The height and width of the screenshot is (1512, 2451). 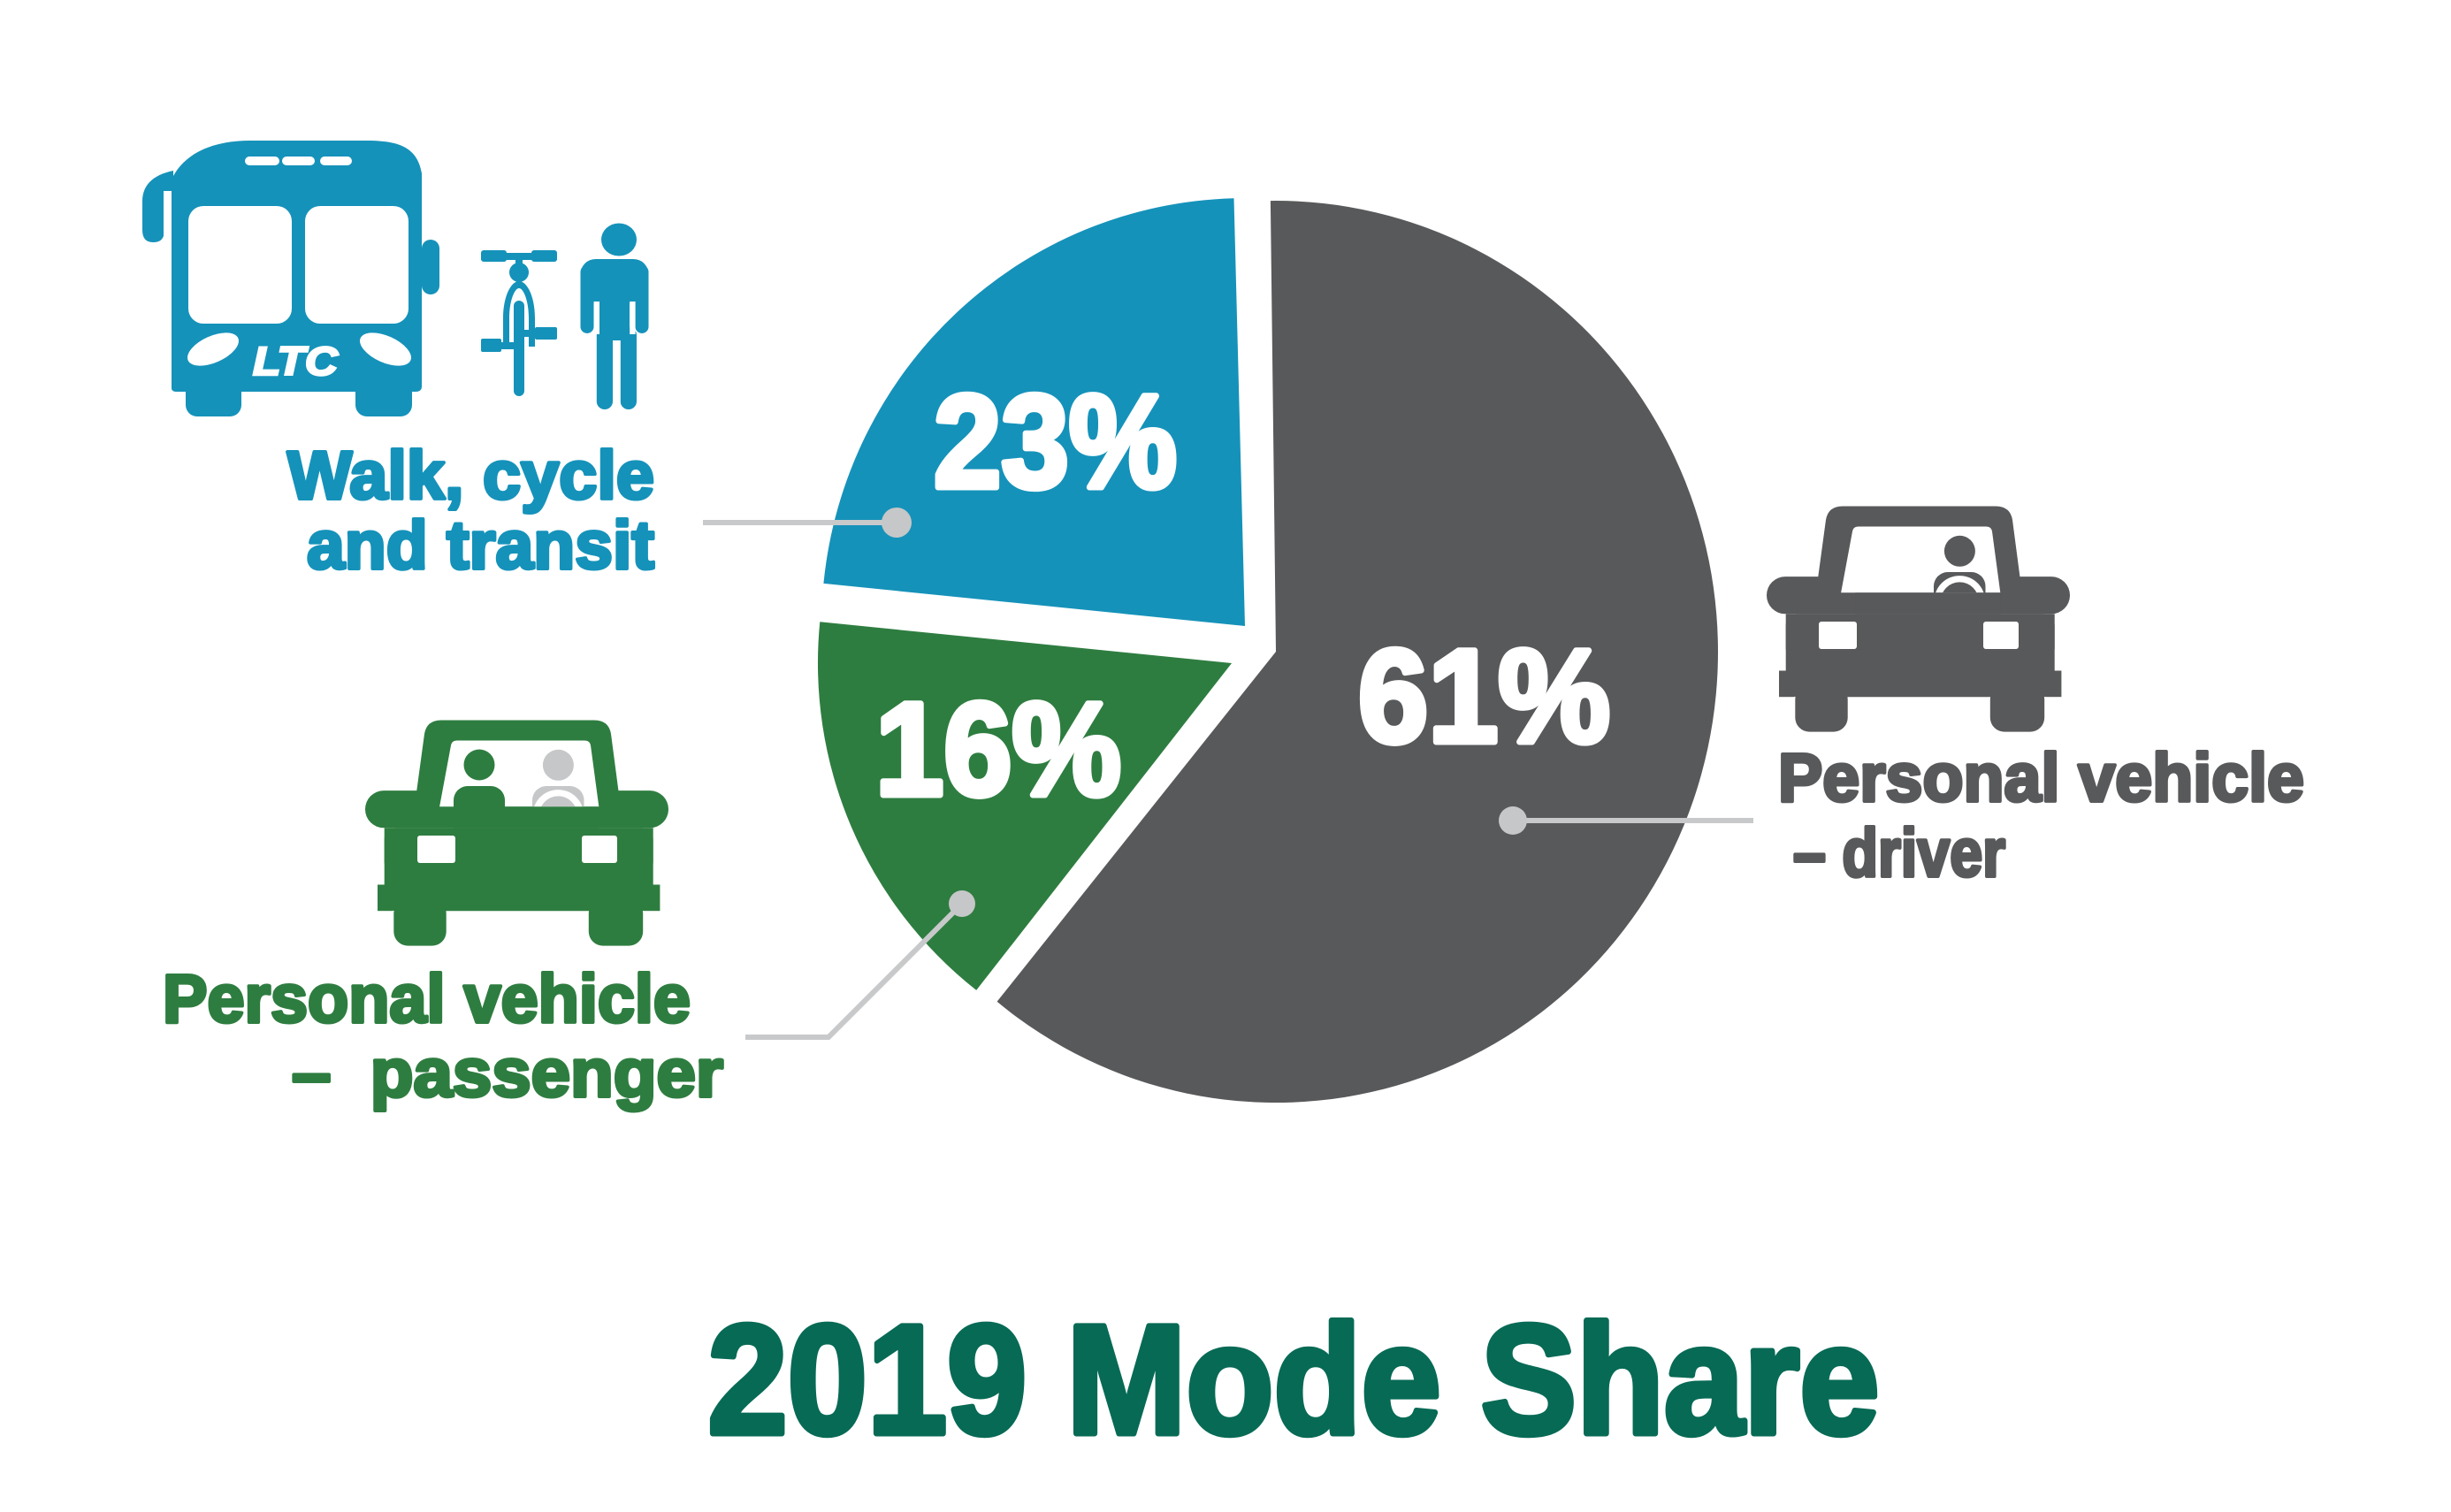 What do you see at coordinates (1055, 441) in the screenshot?
I see `svg-text: 23%` at bounding box center [1055, 441].